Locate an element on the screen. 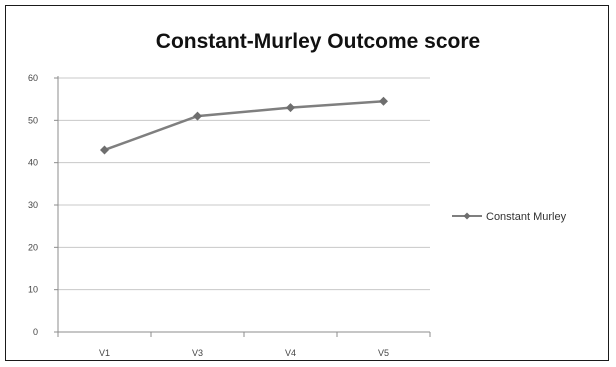  legend-marker is located at coordinates (467, 216).